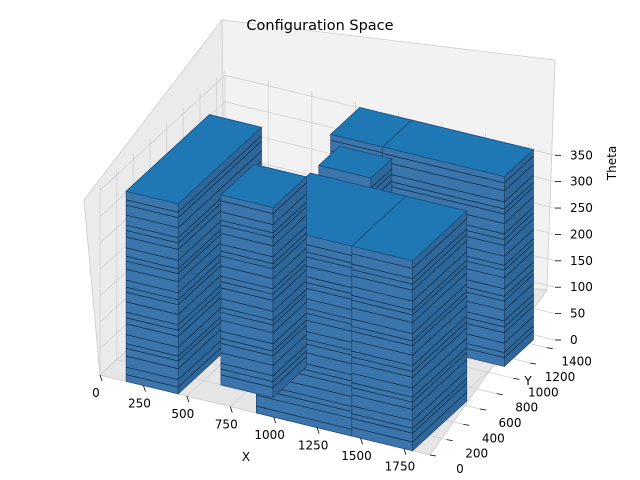 The width and height of the screenshot is (640, 480). Describe the element at coordinates (581, 234) in the screenshot. I see `z-tick-label: 200` at that location.